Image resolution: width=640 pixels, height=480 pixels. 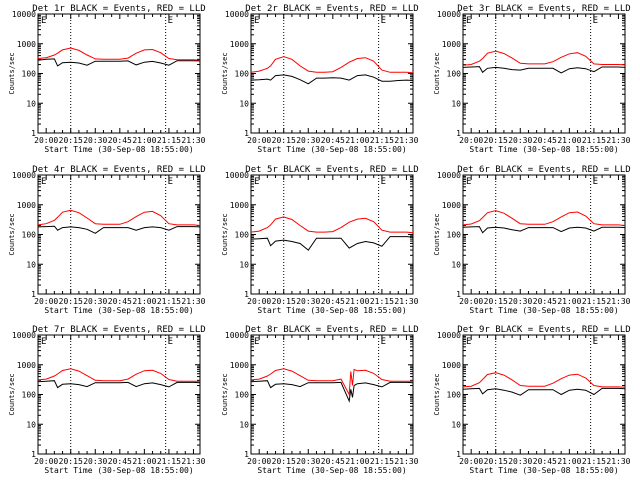 I want to click on plot-title: Det 6r BLACK = Events, RED = LLD, so click(x=543, y=170).